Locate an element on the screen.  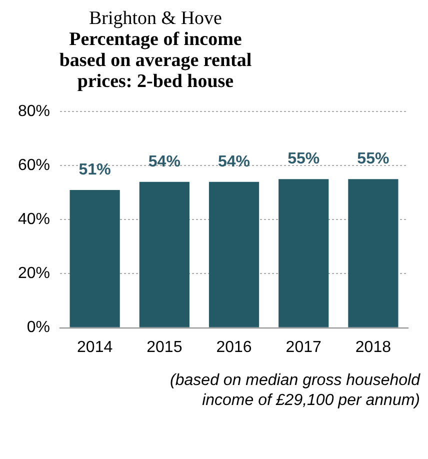
x-tick-label: 2015 is located at coordinates (164, 347).